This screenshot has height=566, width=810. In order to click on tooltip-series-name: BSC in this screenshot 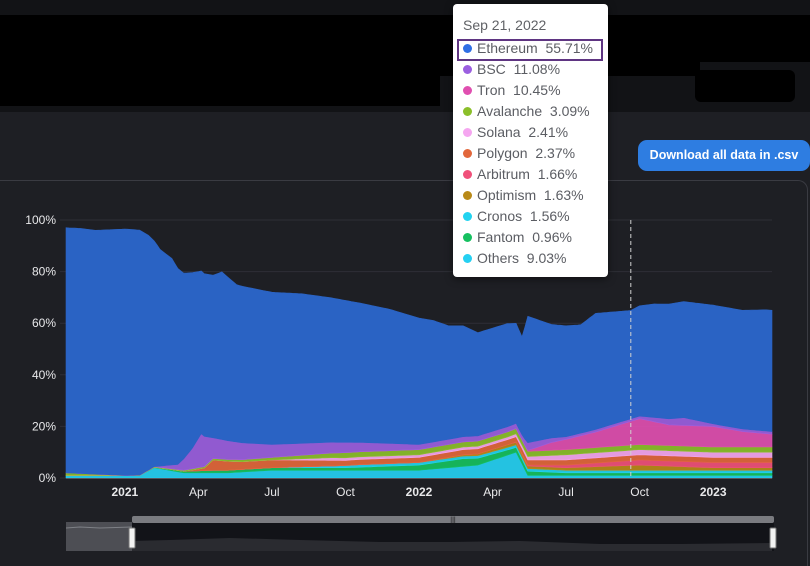, I will do `click(495, 69)`.